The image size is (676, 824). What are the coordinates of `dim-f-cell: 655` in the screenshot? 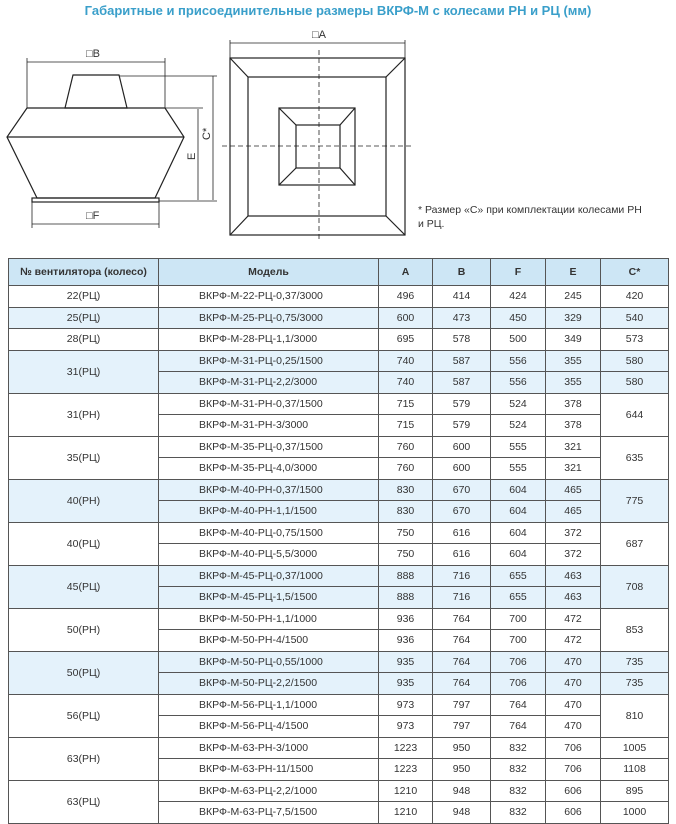 It's located at (518, 597).